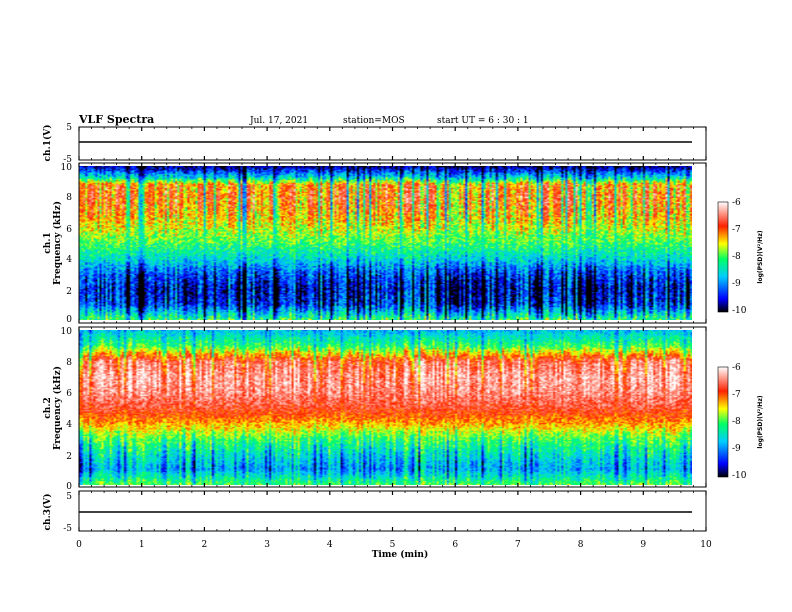 Image resolution: width=792 pixels, height=612 pixels. What do you see at coordinates (48, 407) in the screenshot?
I see `ch2-spec-ylabel-ch: ch.2` at bounding box center [48, 407].